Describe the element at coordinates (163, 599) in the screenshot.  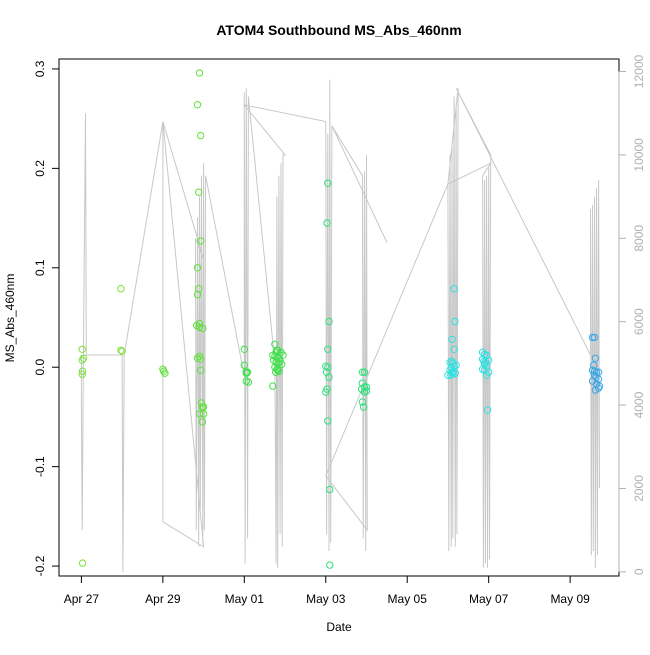
I see `x-tick-label: Apr 29` at that location.